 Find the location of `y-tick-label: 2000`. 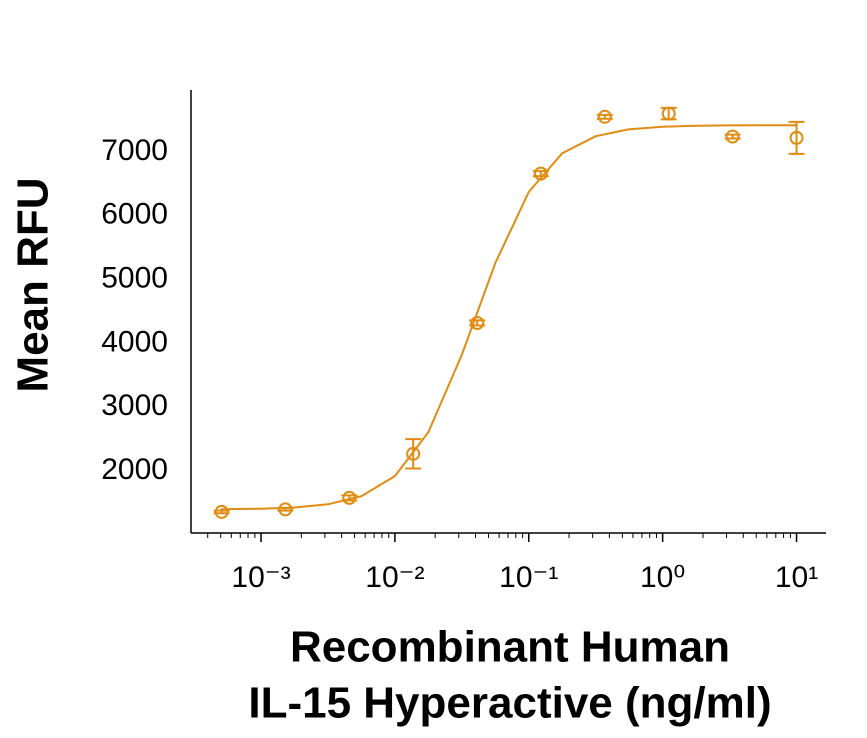

y-tick-label: 2000 is located at coordinates (134, 469).